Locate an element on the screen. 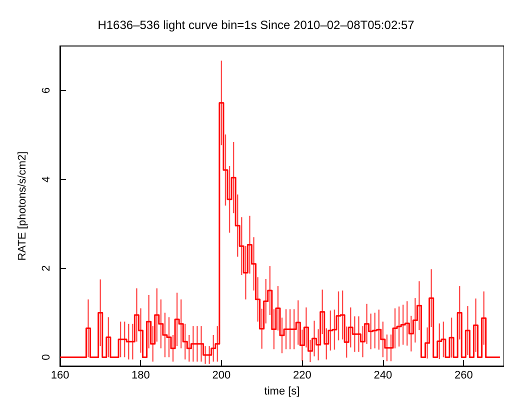  chart-title: H1636–536 light curve bin=1s Since 2010–02–08T05:02:57 is located at coordinates (256, 25).